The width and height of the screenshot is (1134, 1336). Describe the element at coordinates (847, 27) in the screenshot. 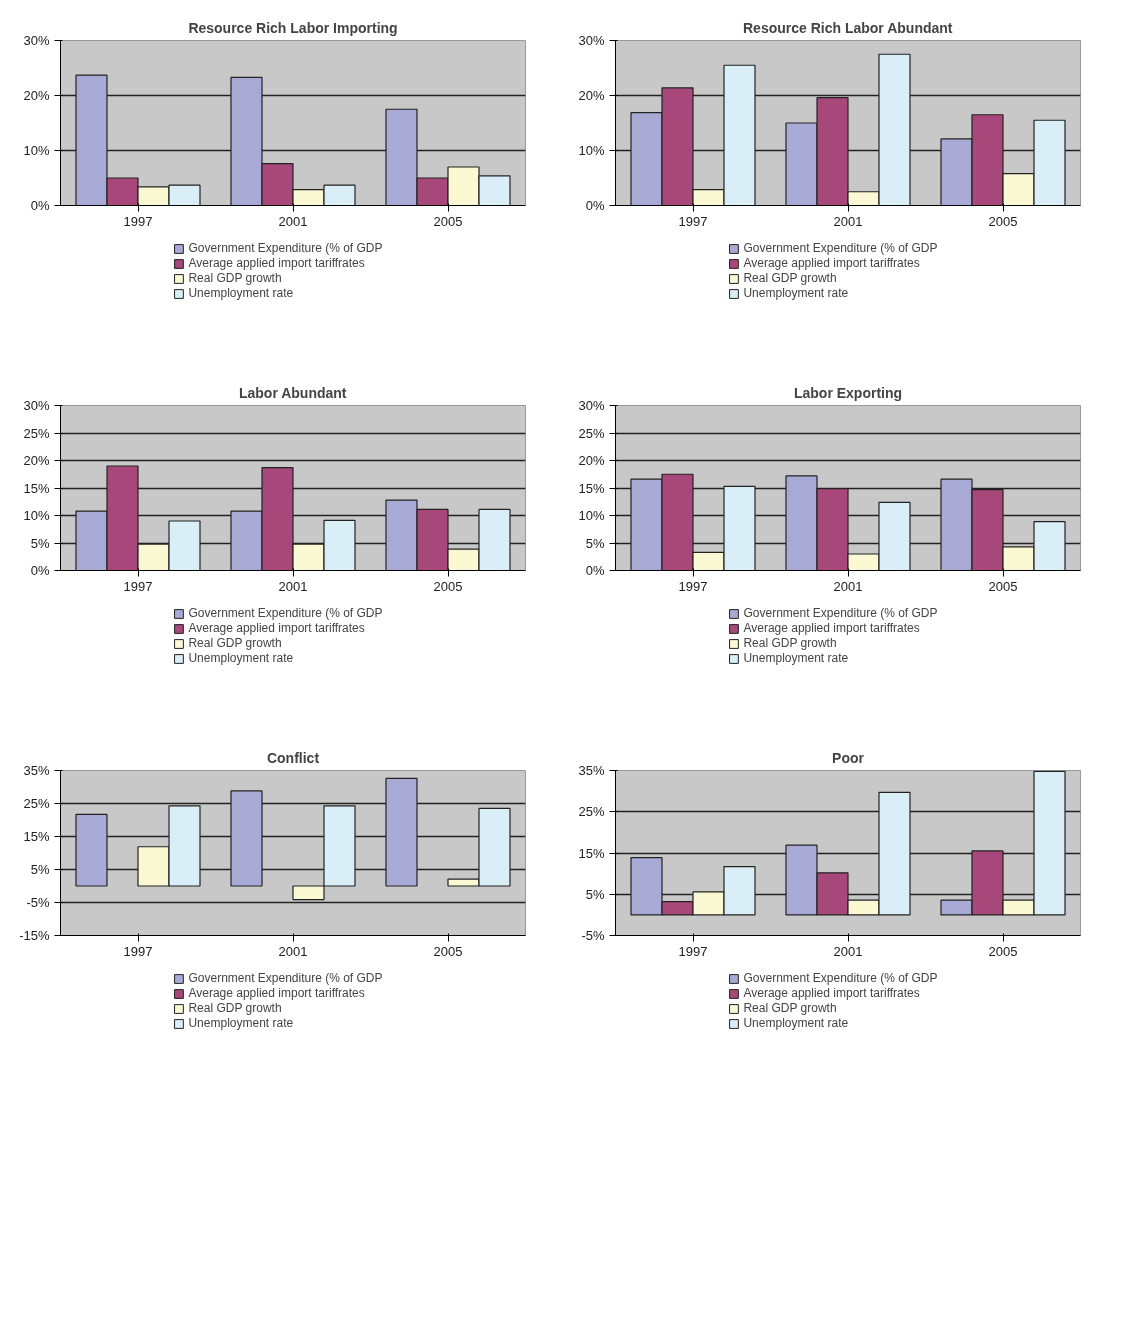

I see `chart-title: Resource Rich Labor Abundant` at that location.